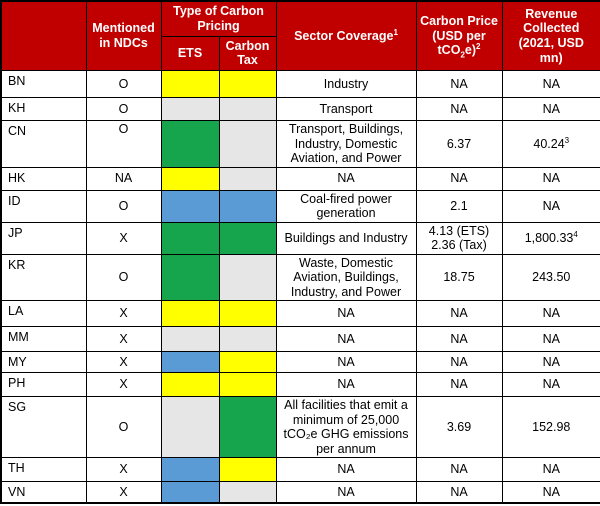 Image resolution: width=600 pixels, height=506 pixels. Describe the element at coordinates (459, 206) in the screenshot. I see `carbon-price-cell: 2.1` at that location.